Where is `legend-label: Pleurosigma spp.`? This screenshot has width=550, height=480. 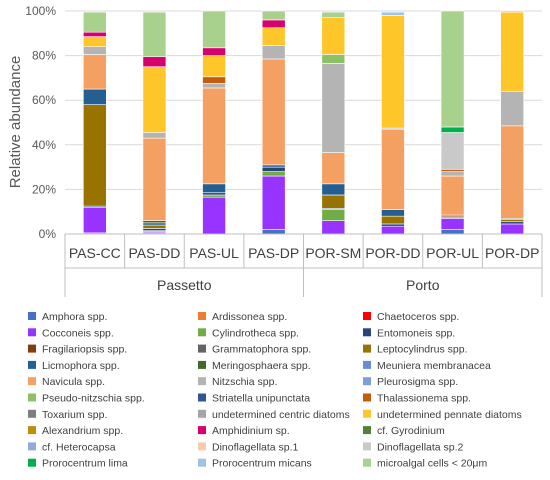
legend-label: Pleurosigma spp. is located at coordinates (417, 382).